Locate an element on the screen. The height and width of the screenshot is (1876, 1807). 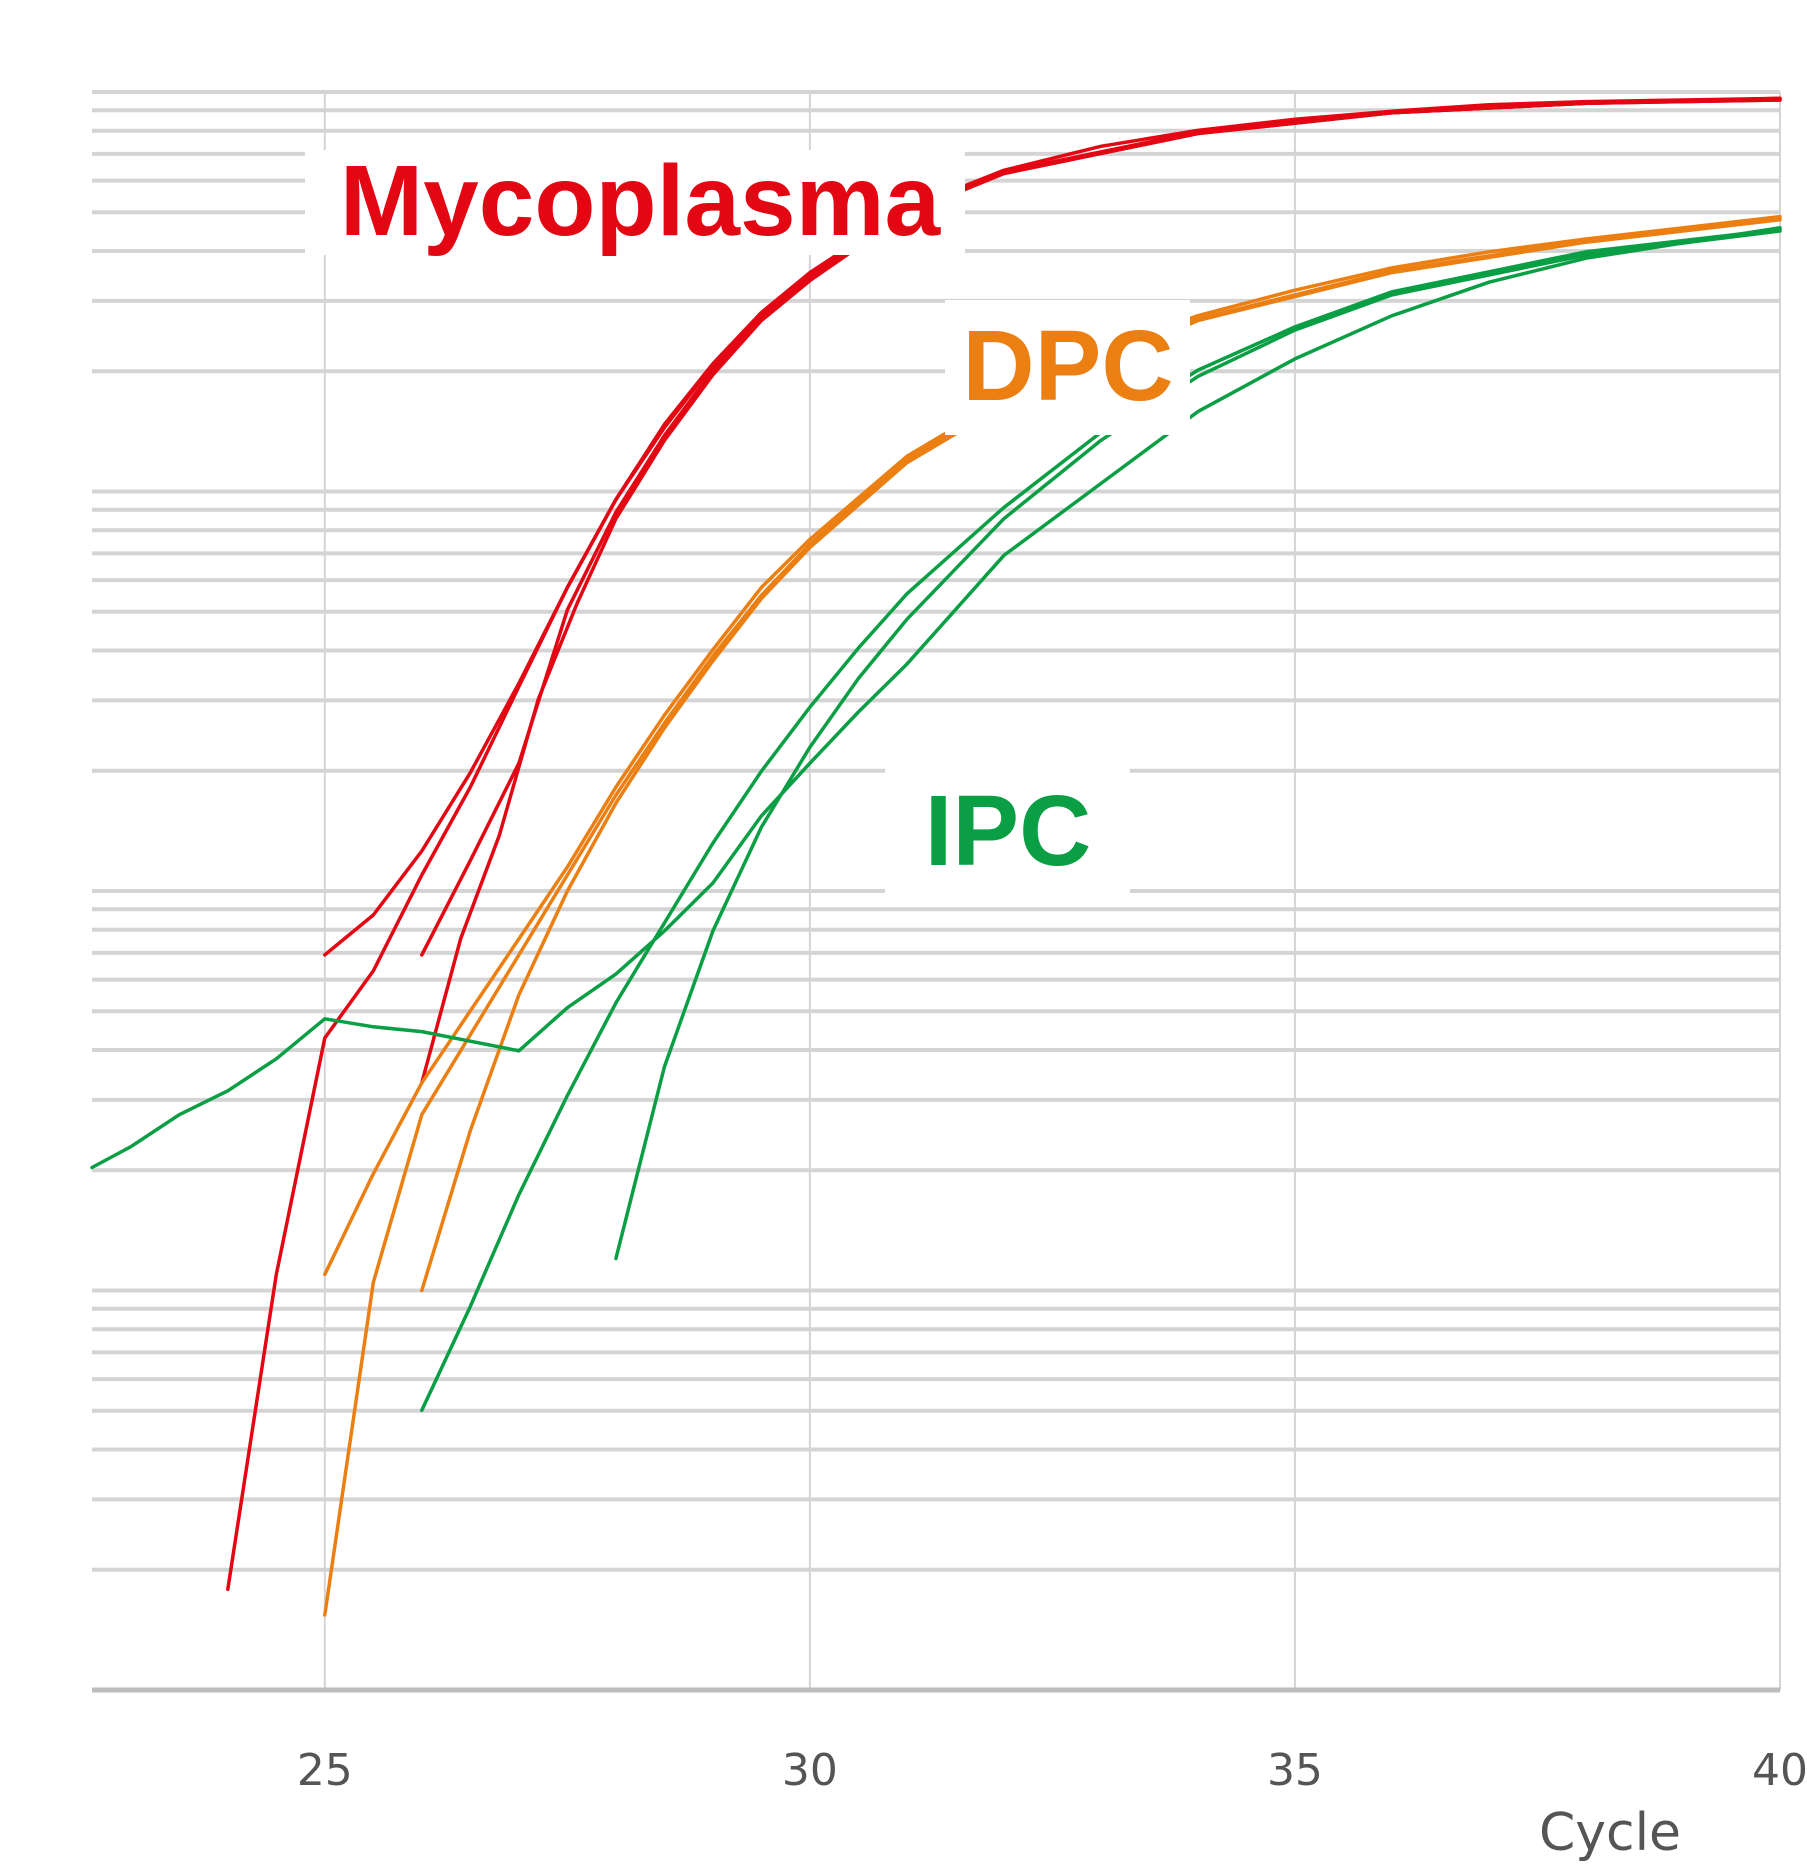
x-tick-label: 35 is located at coordinates (1295, 1770).